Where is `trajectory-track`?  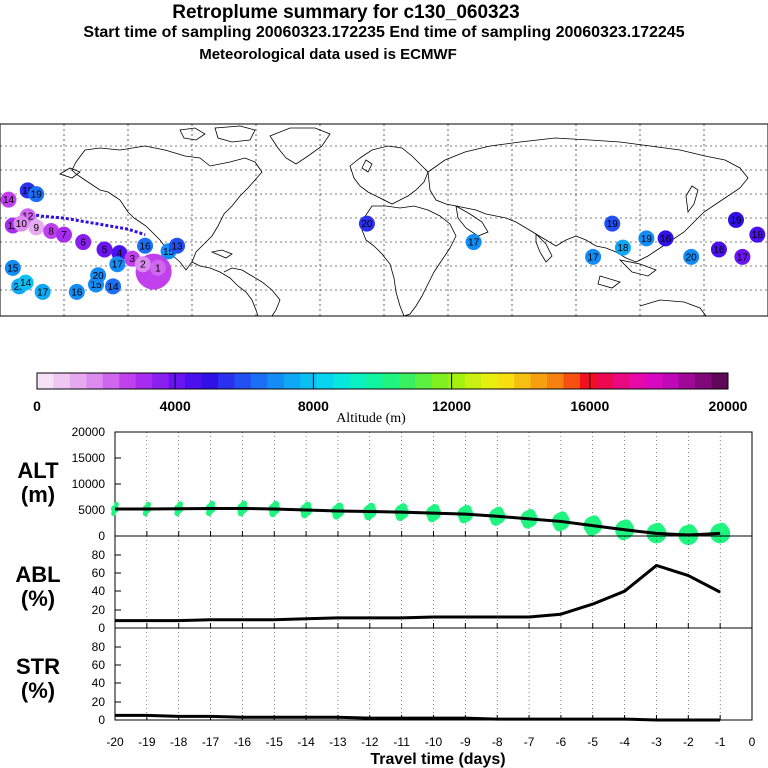
trajectory-track is located at coordinates (83, 224).